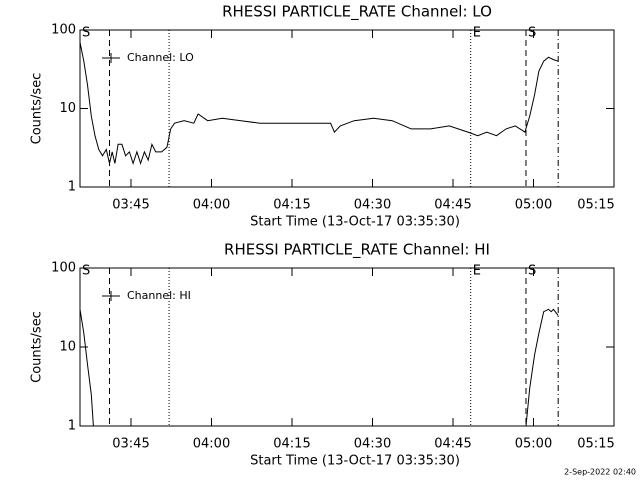 The width and height of the screenshot is (640, 480). I want to click on footer: 2-Sep-2022 02:40, so click(600, 472).